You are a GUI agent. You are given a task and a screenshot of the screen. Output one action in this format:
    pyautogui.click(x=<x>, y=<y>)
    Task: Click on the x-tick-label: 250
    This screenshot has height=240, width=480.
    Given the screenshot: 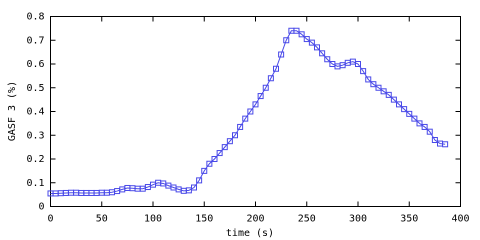 What is the action you would take?
    pyautogui.click(x=307, y=219)
    